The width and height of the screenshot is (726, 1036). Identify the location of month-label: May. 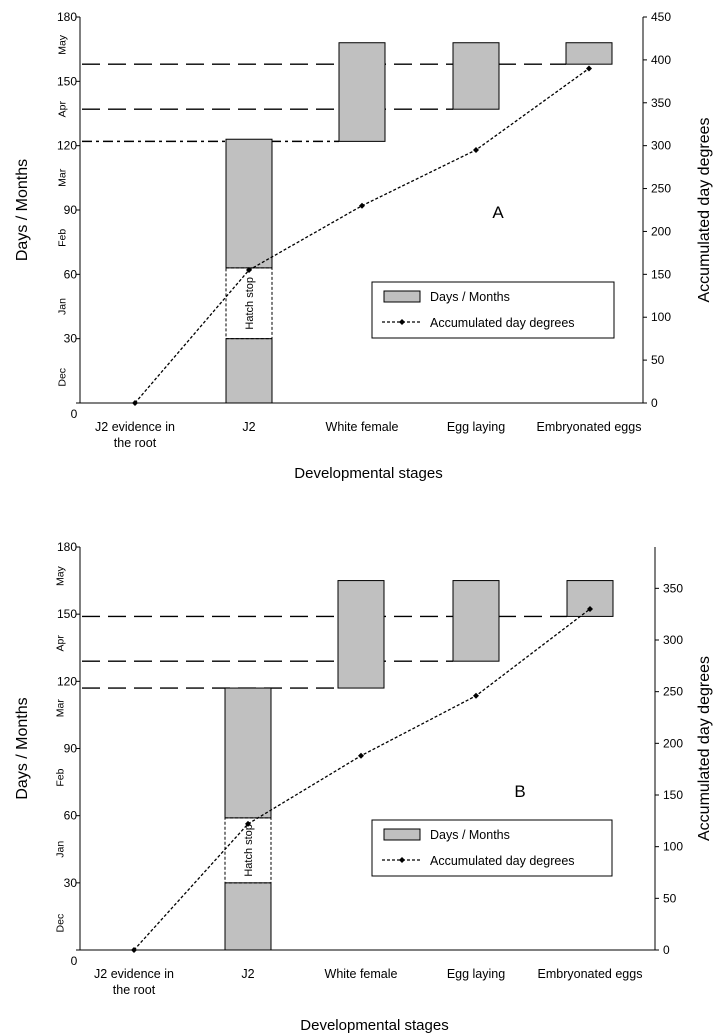
(61, 575).